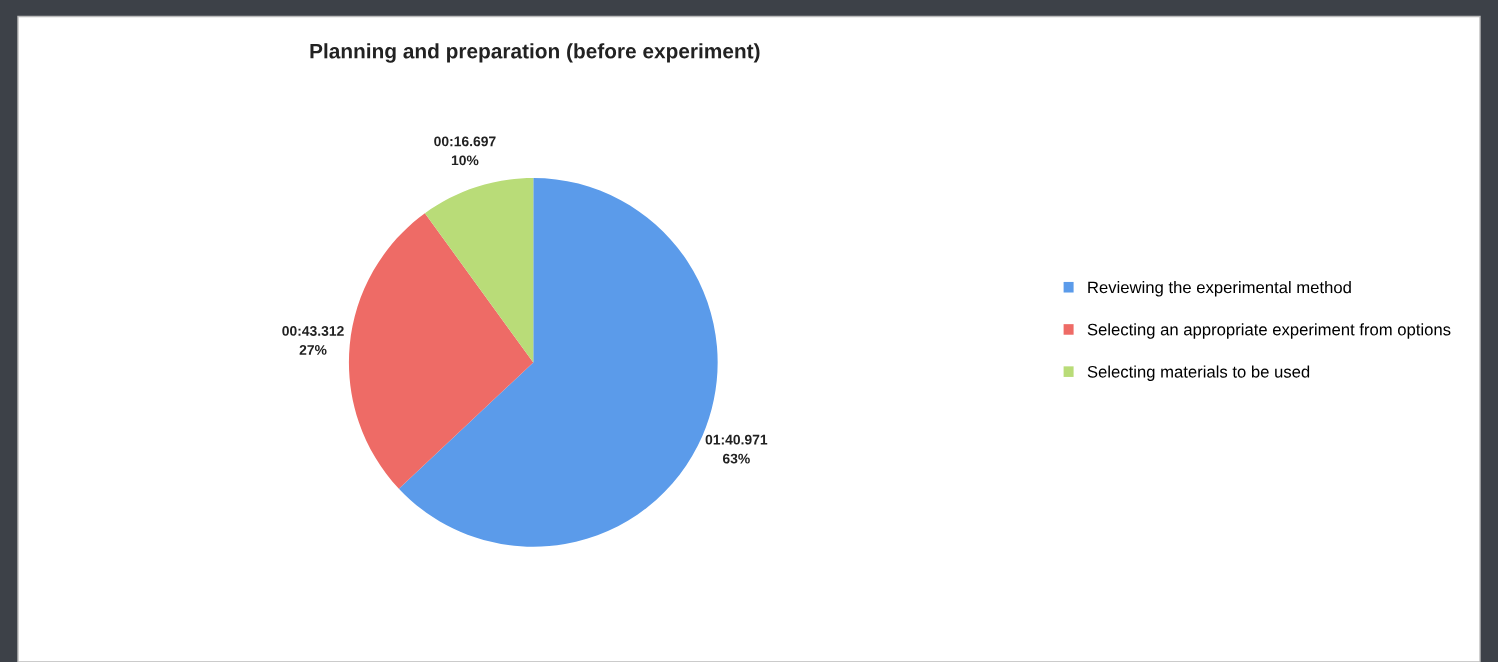 The image size is (1498, 662). I want to click on data-label: 01:40.971 63%, so click(736, 449).